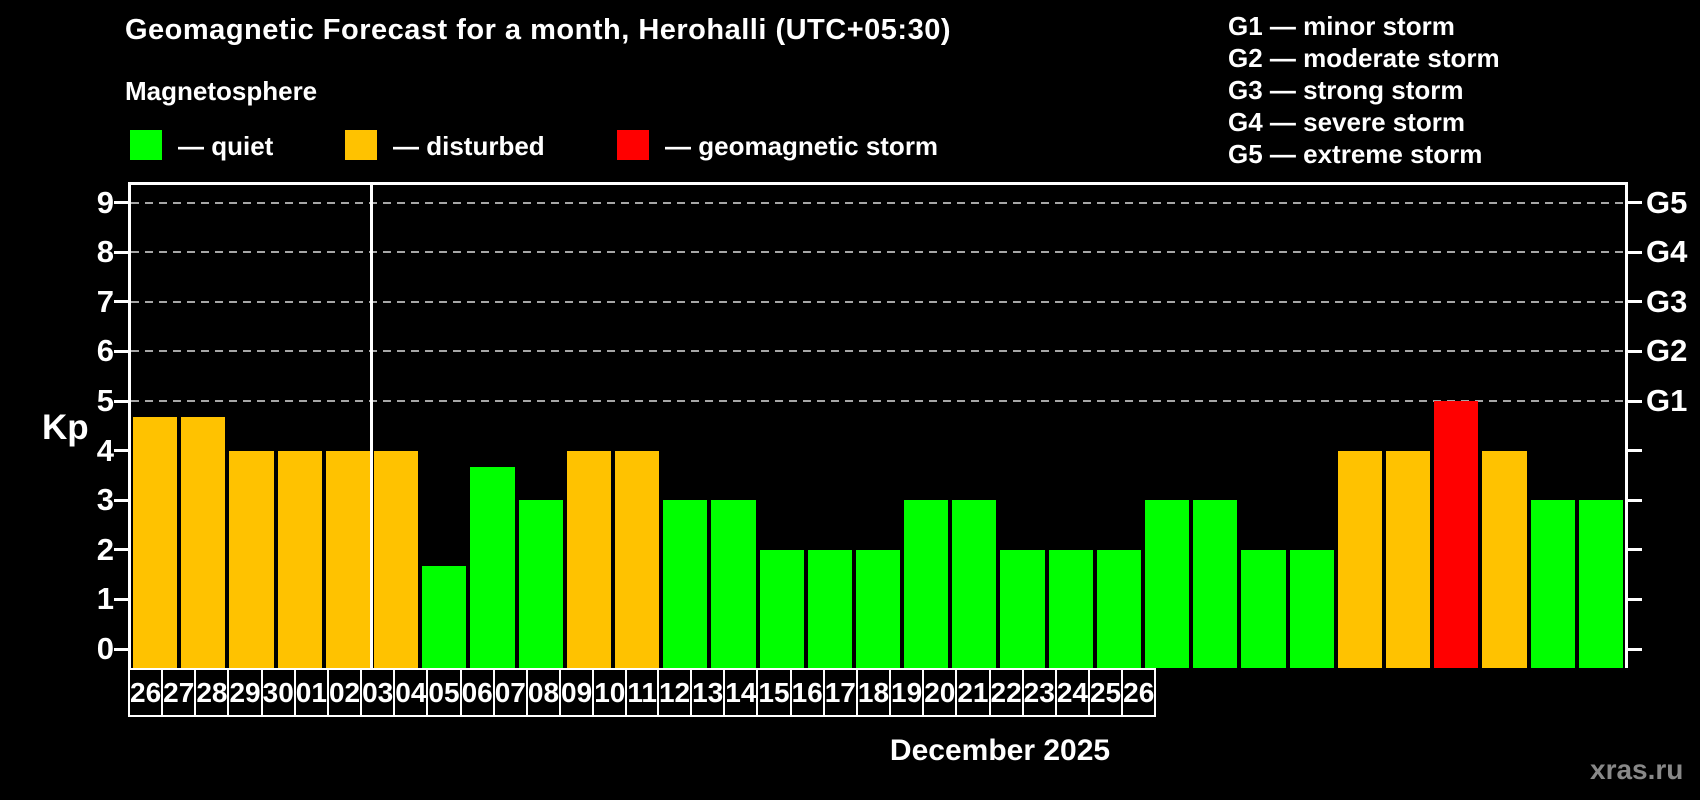 The width and height of the screenshot is (1700, 800). I want to click on legend-disturbed-label: — disturbed, so click(469, 146).